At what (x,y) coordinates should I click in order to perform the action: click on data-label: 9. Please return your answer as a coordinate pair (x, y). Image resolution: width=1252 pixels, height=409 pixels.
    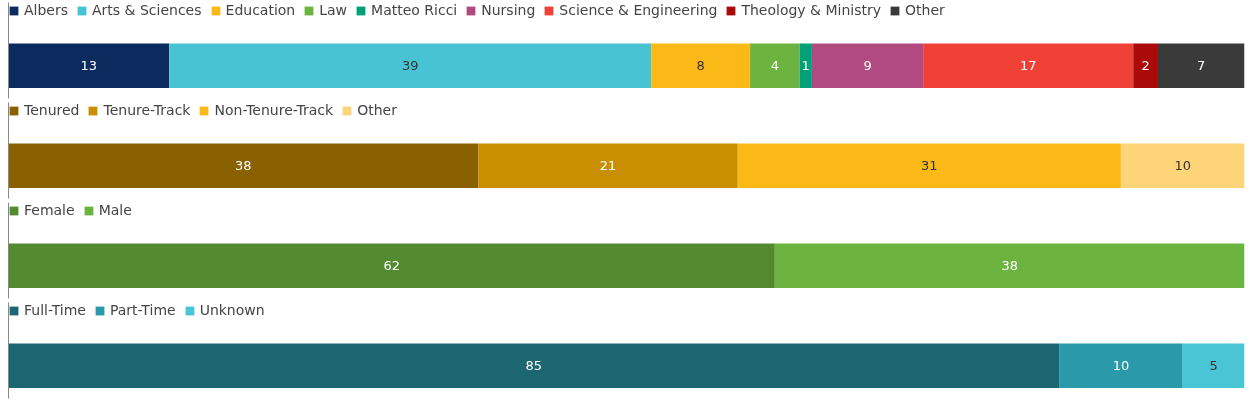
    Looking at the image, I should click on (867, 66).